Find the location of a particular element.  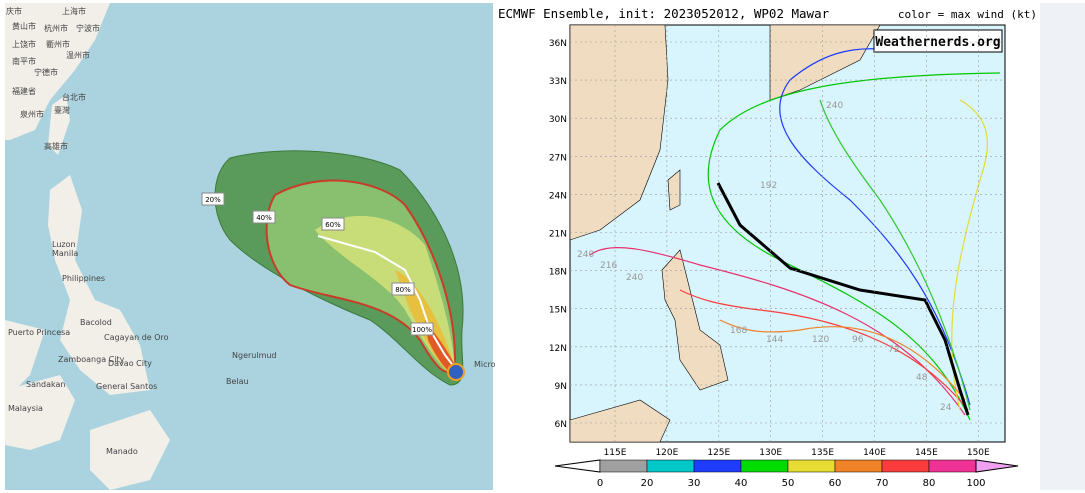

lat-label: 12N is located at coordinates (558, 349).